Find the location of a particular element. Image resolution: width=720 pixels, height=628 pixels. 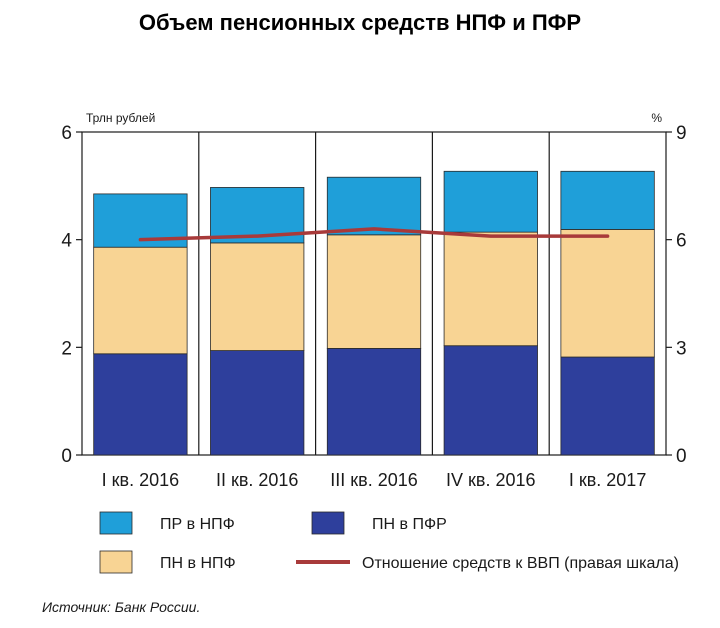

source-note: Источник: Банк России. is located at coordinates (121, 607).